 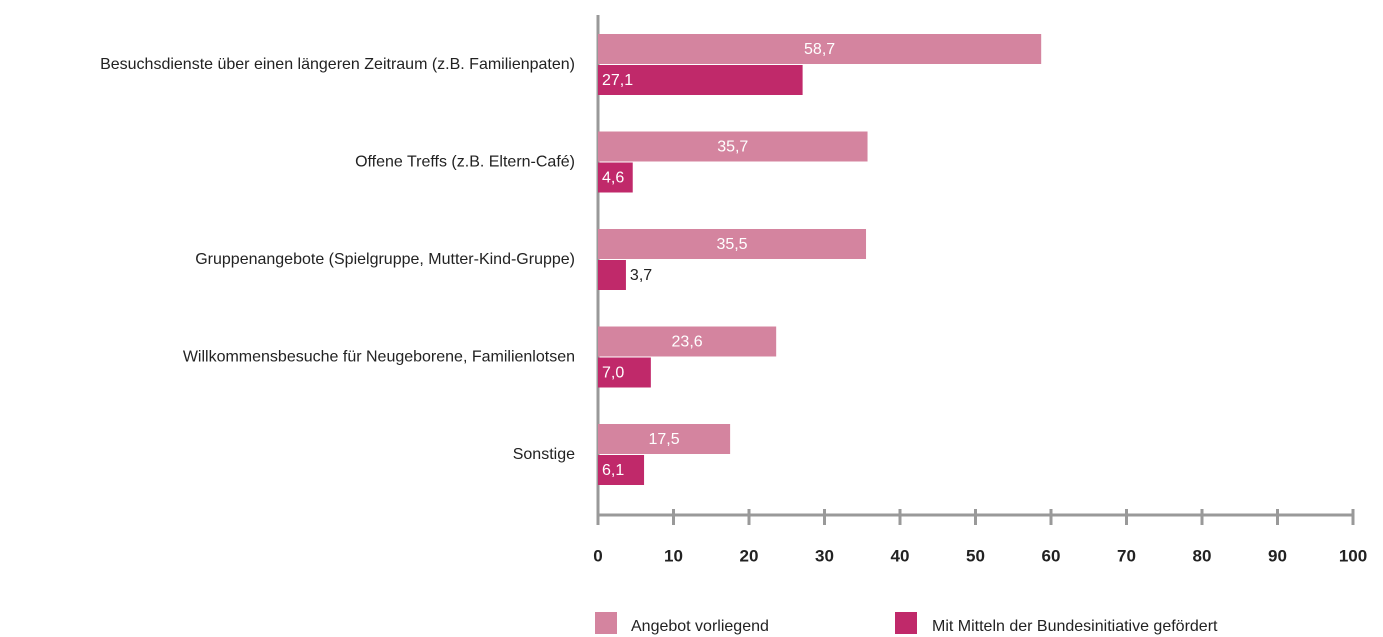 I want to click on x-tick-label: 0, so click(x=597, y=555).